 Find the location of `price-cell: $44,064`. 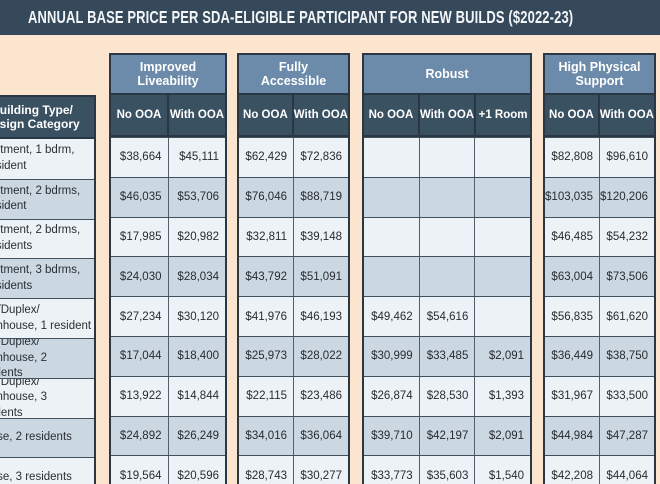

price-cell: $44,064 is located at coordinates (626, 470).